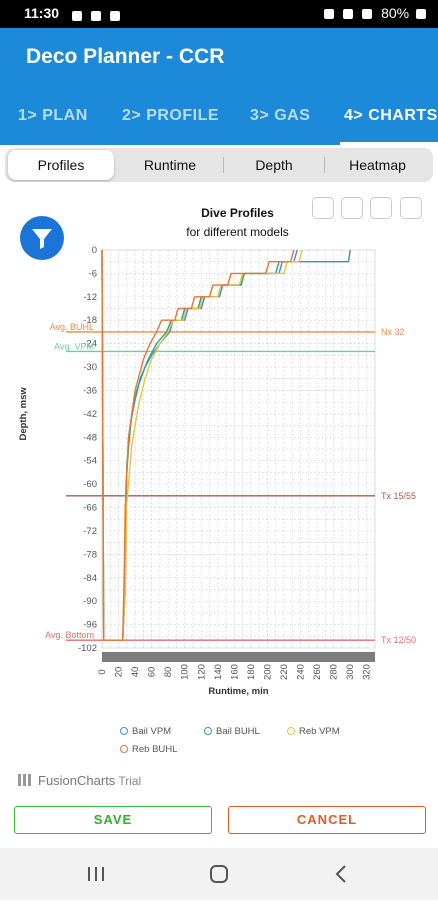  I want to click on battery-level: 80%, so click(395, 13).